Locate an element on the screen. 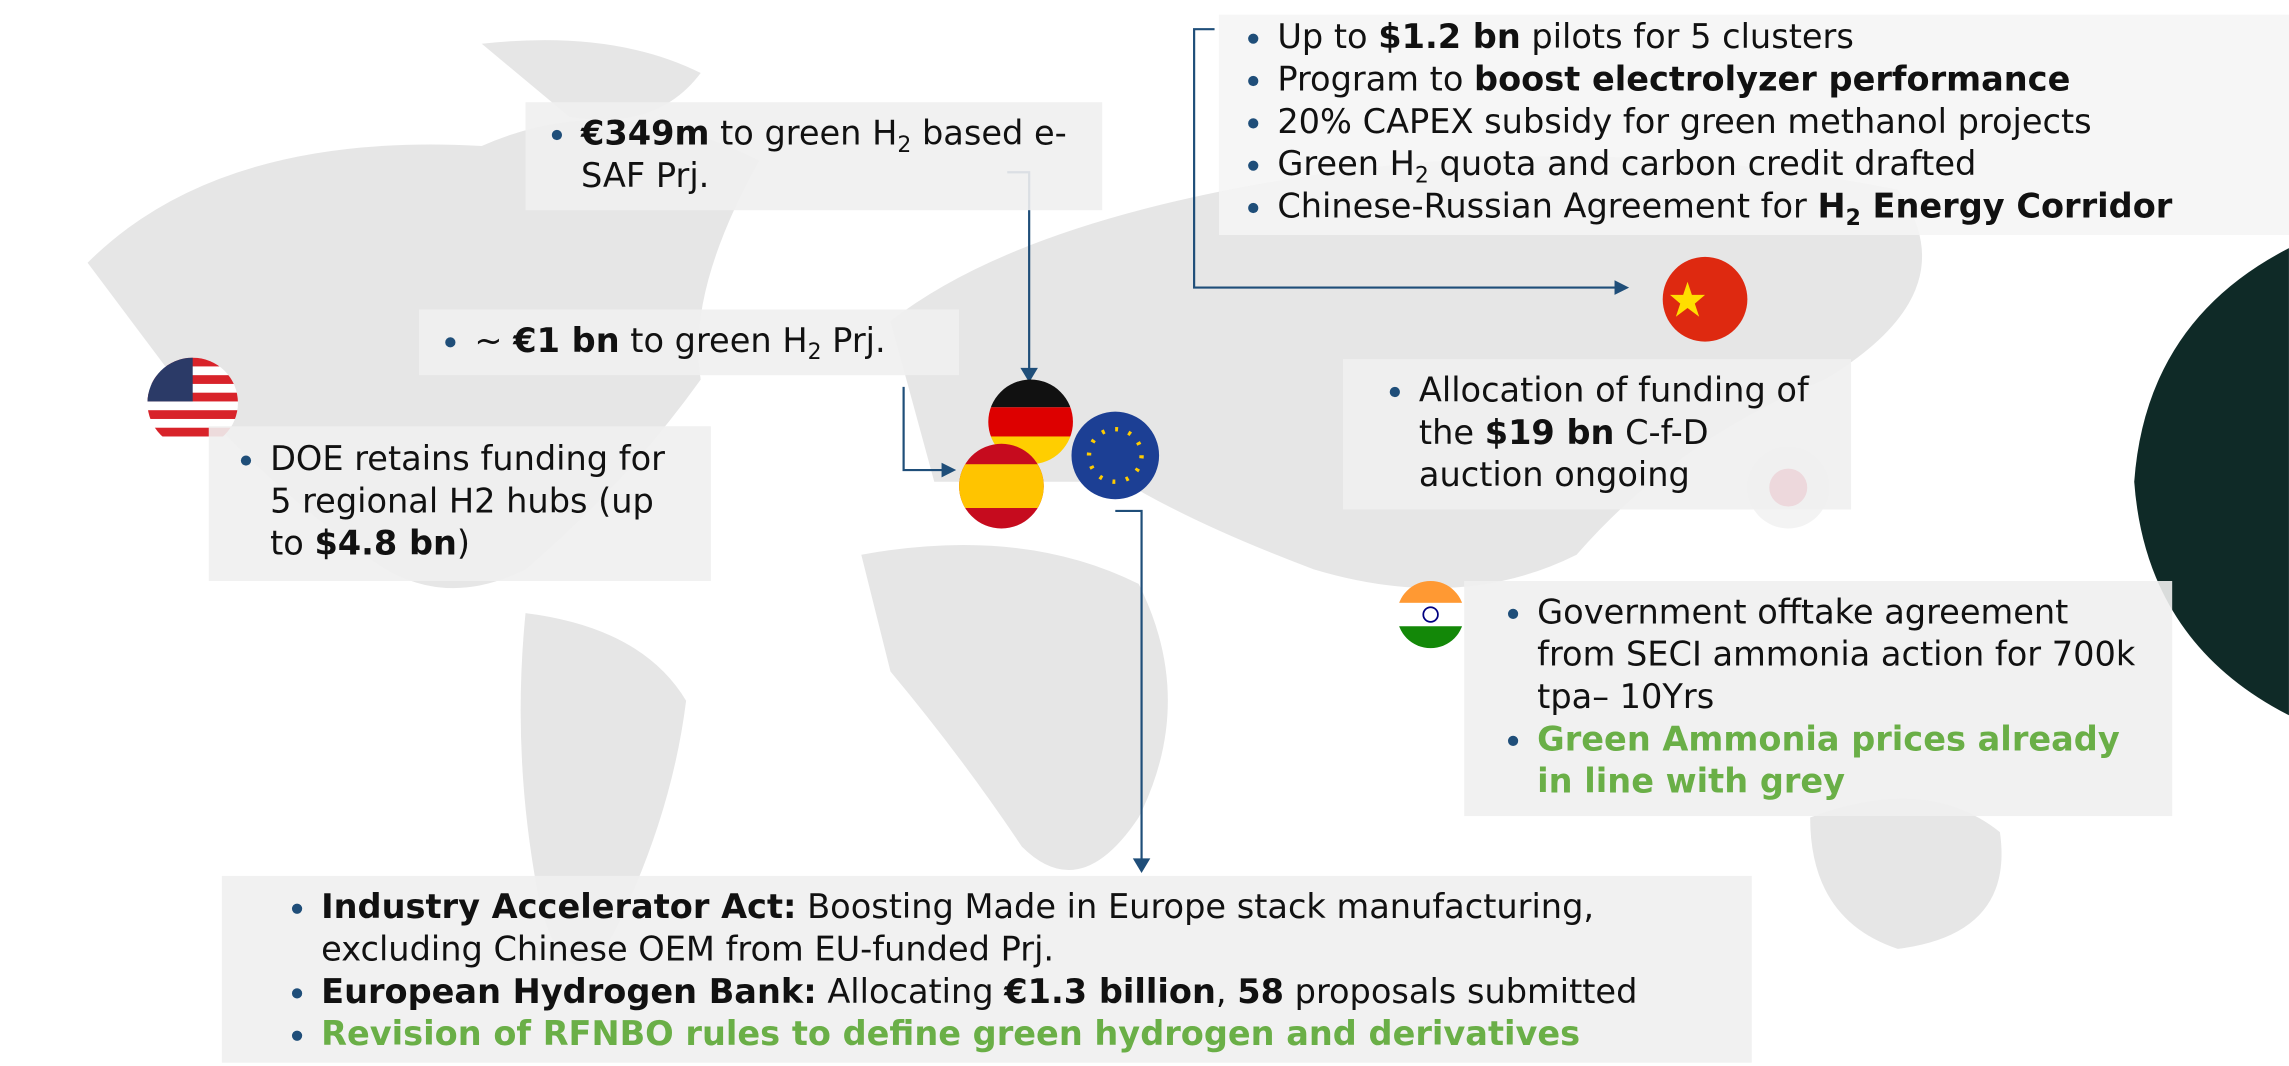 The height and width of the screenshot is (1066, 2289). bullet: €349m to green H2 based e-SAF Prj. is located at coordinates (834, 156).